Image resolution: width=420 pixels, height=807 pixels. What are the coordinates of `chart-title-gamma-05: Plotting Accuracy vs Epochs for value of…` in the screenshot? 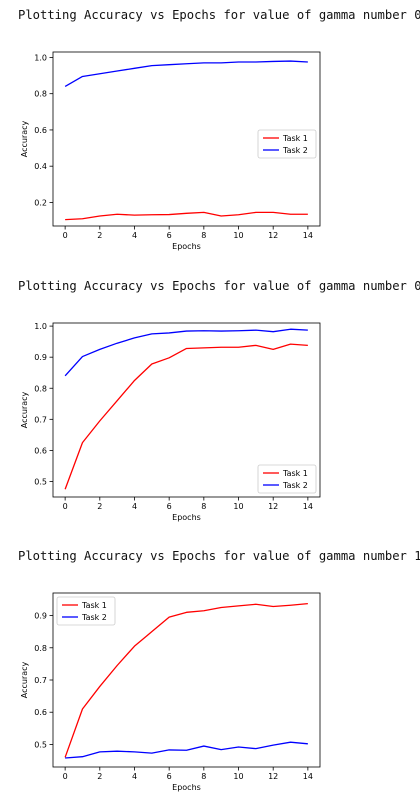 It's located at (219, 286).